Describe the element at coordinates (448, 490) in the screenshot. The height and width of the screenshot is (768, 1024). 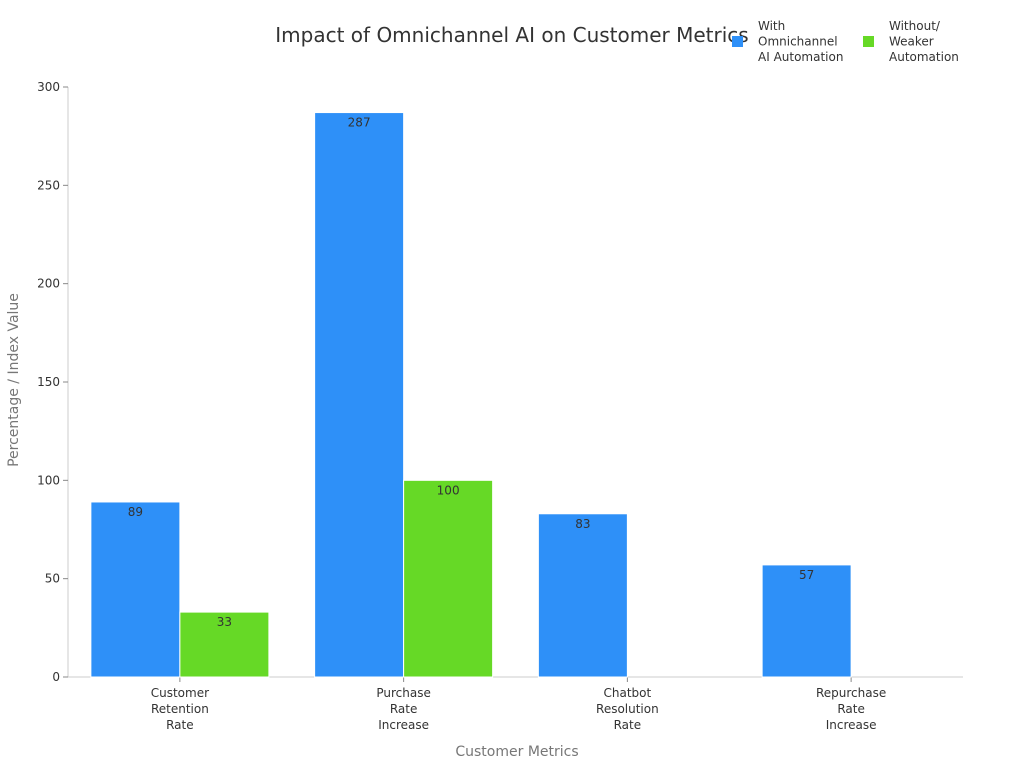
I see `bar-value-label: 100` at that location.